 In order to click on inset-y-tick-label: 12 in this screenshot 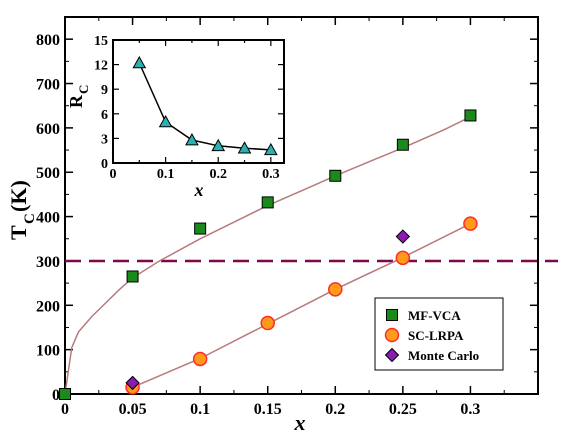, I will do `click(101, 66)`.